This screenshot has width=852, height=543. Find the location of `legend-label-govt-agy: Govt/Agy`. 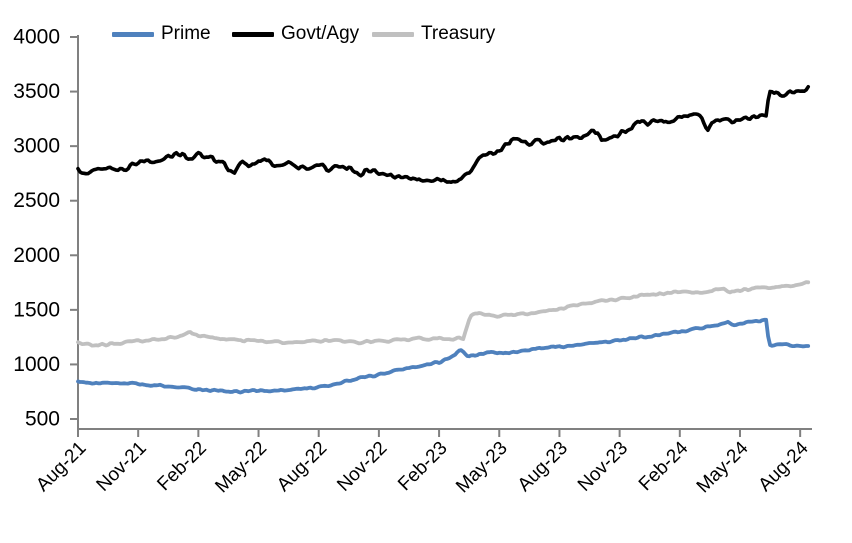

legend-label-govt-agy: Govt/Agy is located at coordinates (320, 33).